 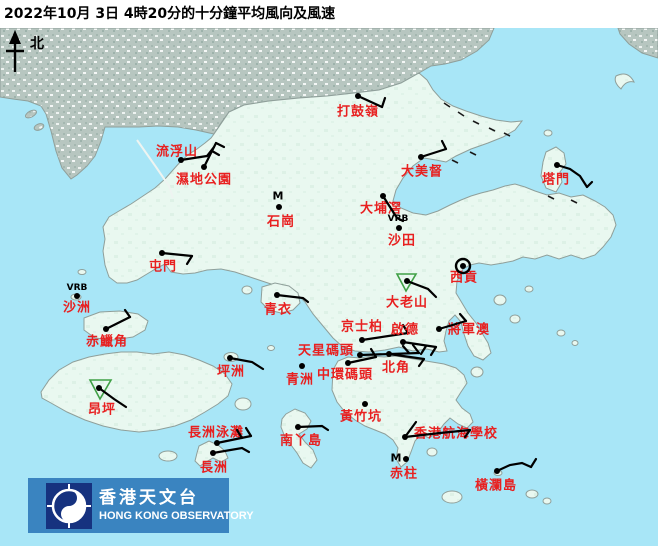 What do you see at coordinates (345, 375) in the screenshot?
I see `station-label: 中環碼頭` at bounding box center [345, 375].